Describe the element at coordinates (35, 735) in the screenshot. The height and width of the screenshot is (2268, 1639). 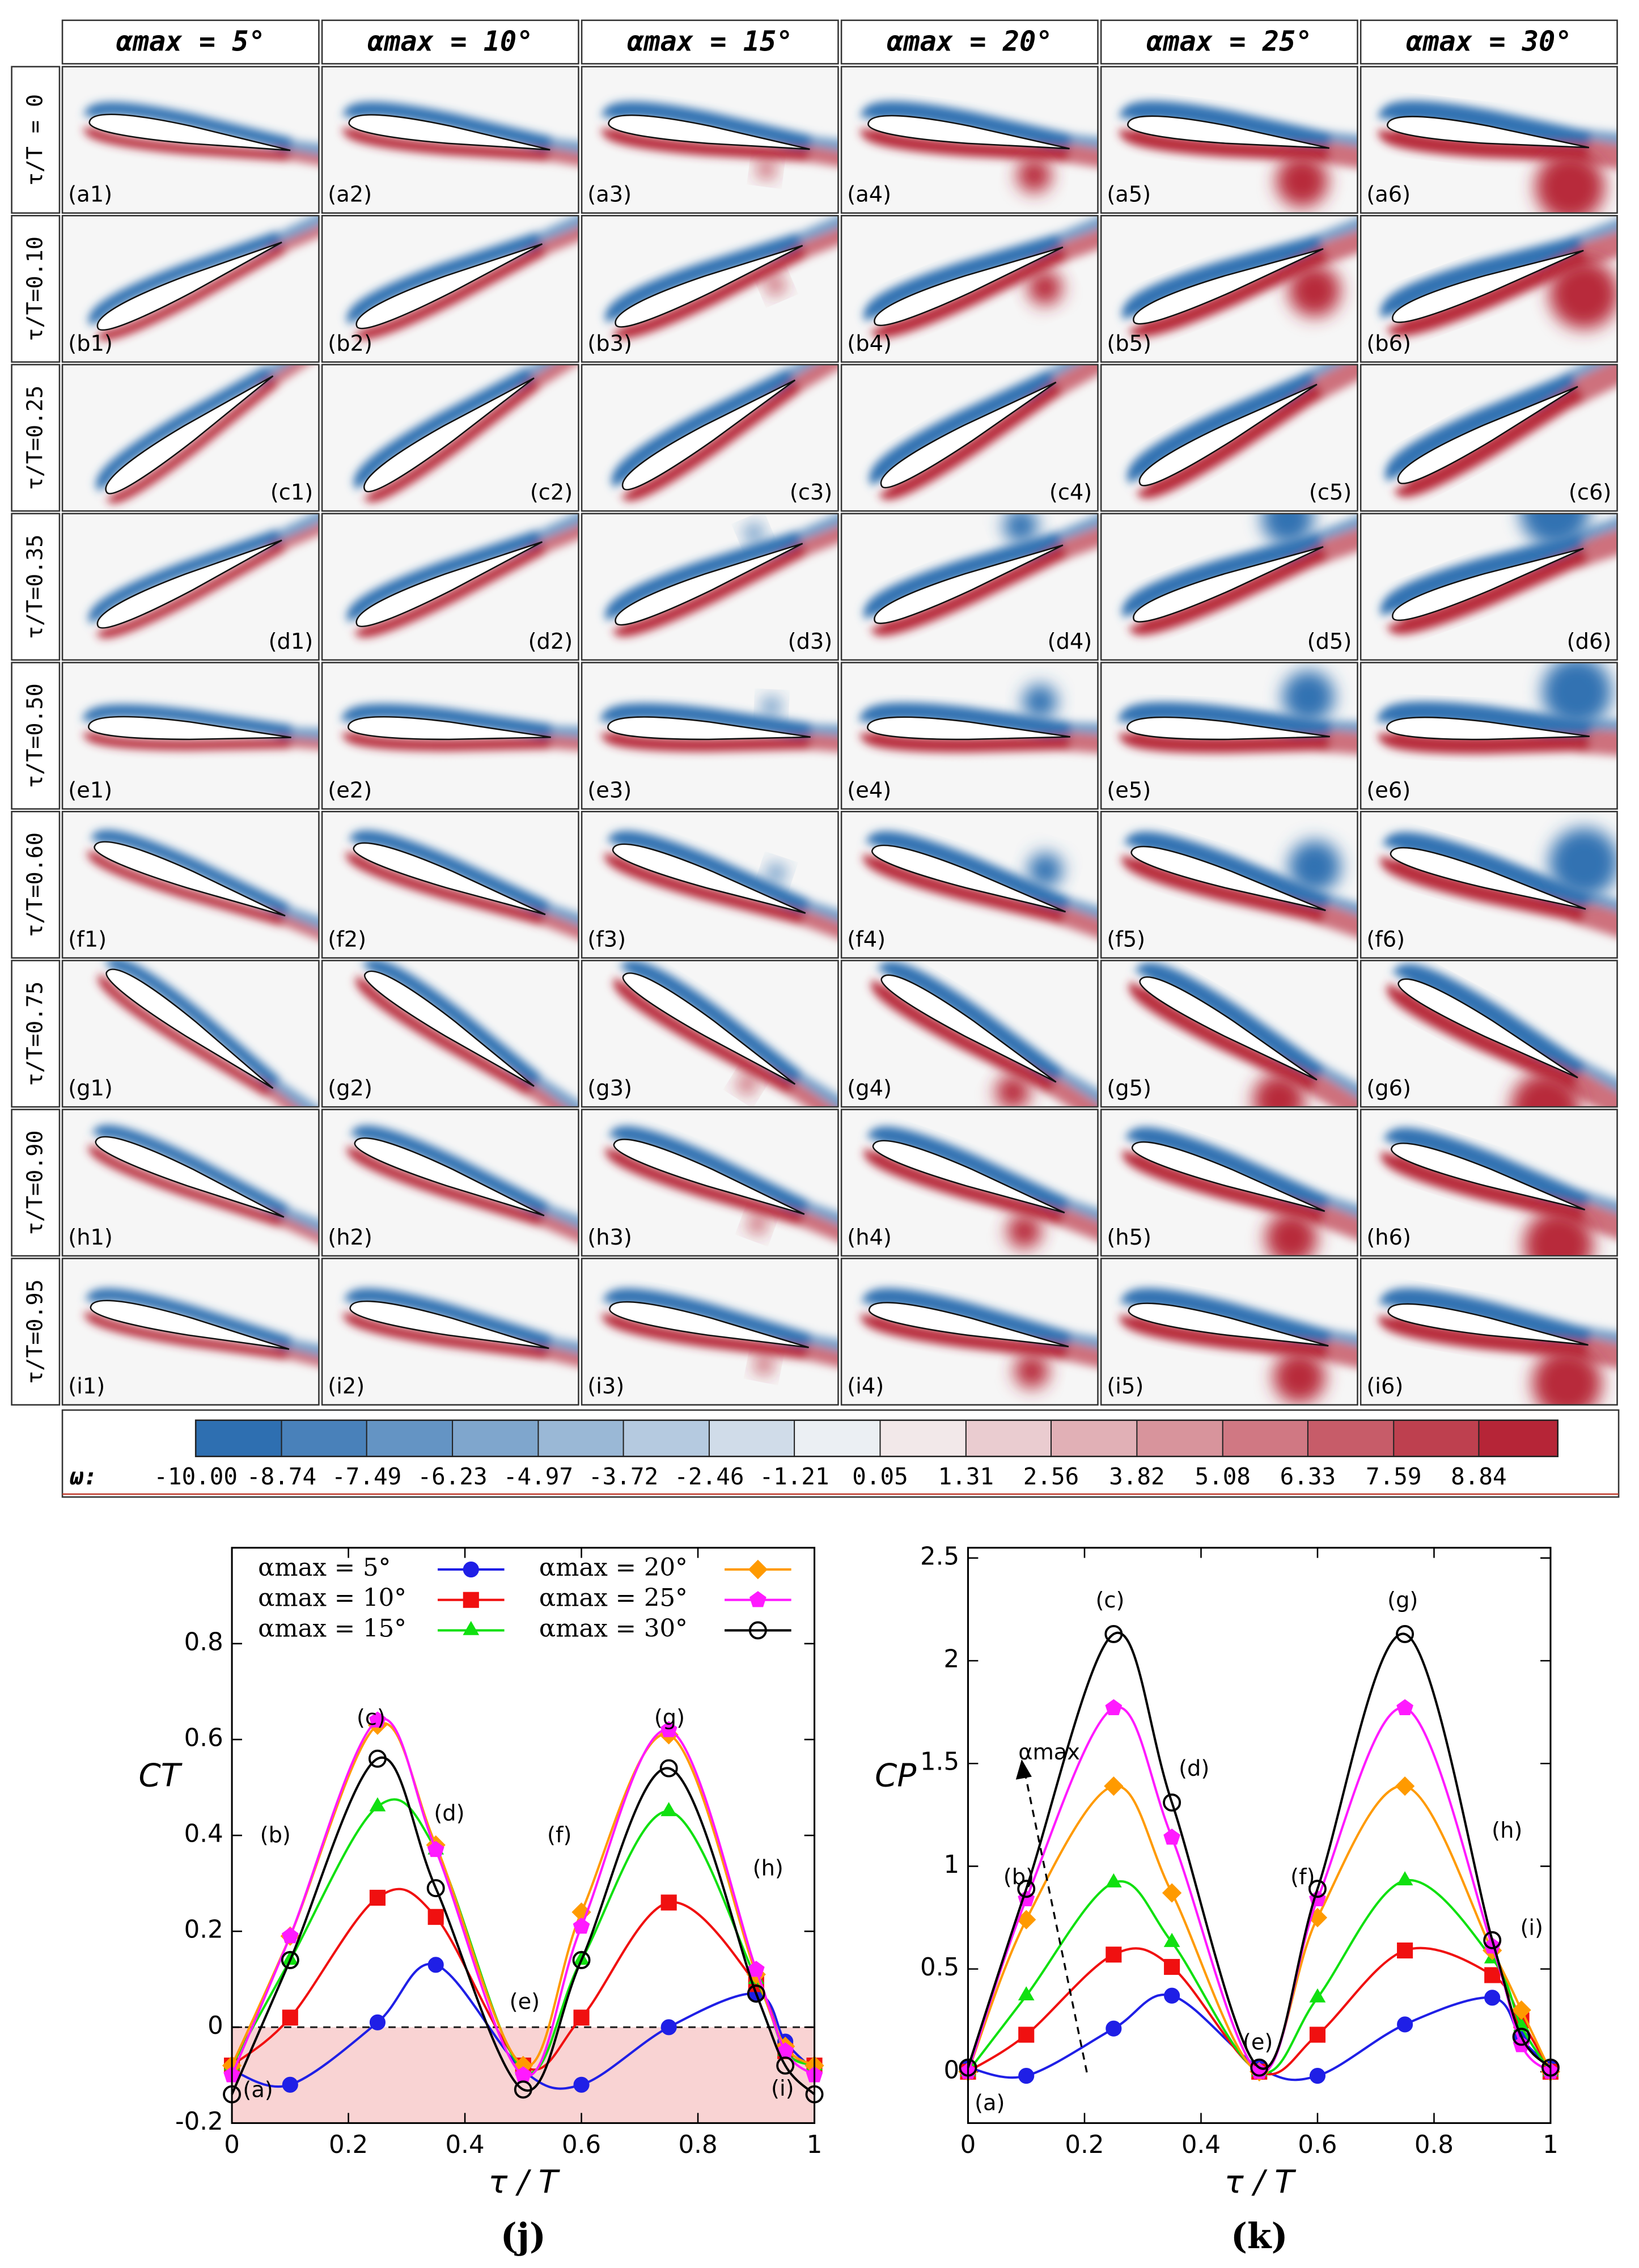
I see `row-label: τ/T=0.50` at that location.